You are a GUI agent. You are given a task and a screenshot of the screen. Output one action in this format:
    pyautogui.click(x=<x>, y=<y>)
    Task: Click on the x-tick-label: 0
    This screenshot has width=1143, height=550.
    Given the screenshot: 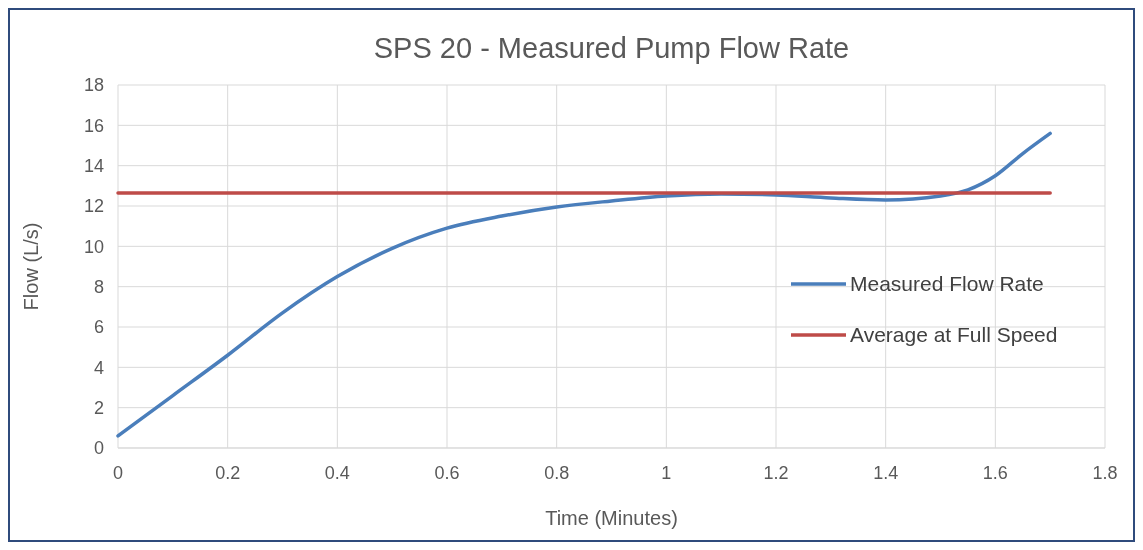 What is the action you would take?
    pyautogui.click(x=118, y=473)
    